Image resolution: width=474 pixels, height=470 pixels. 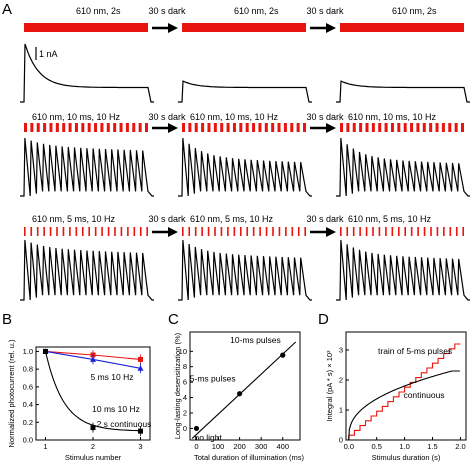 What do you see at coordinates (185, 382) in the screenshot?
I see `y-tick-label: 6` at bounding box center [185, 382].